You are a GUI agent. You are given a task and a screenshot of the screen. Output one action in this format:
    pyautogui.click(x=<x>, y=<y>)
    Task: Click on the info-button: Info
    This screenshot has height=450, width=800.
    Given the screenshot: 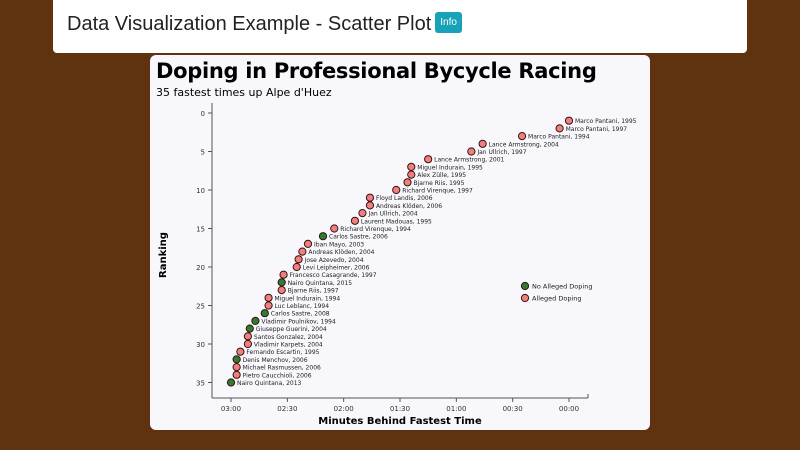 What is the action you would take?
    pyautogui.click(x=448, y=23)
    